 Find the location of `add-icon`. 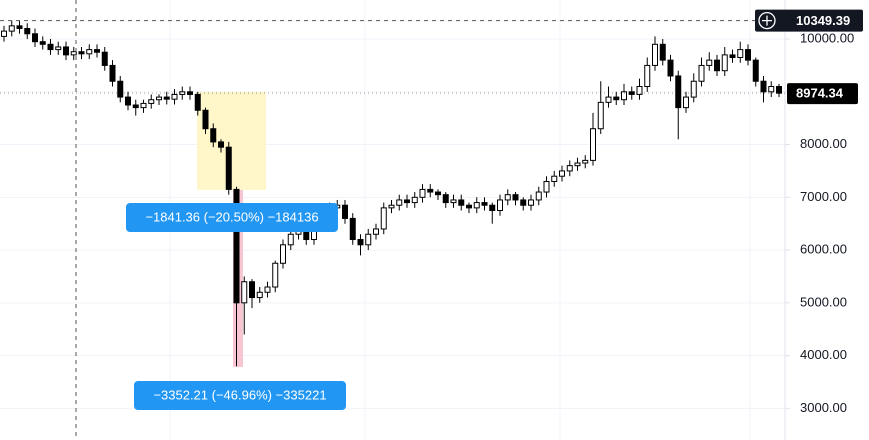

add-icon is located at coordinates (767, 20).